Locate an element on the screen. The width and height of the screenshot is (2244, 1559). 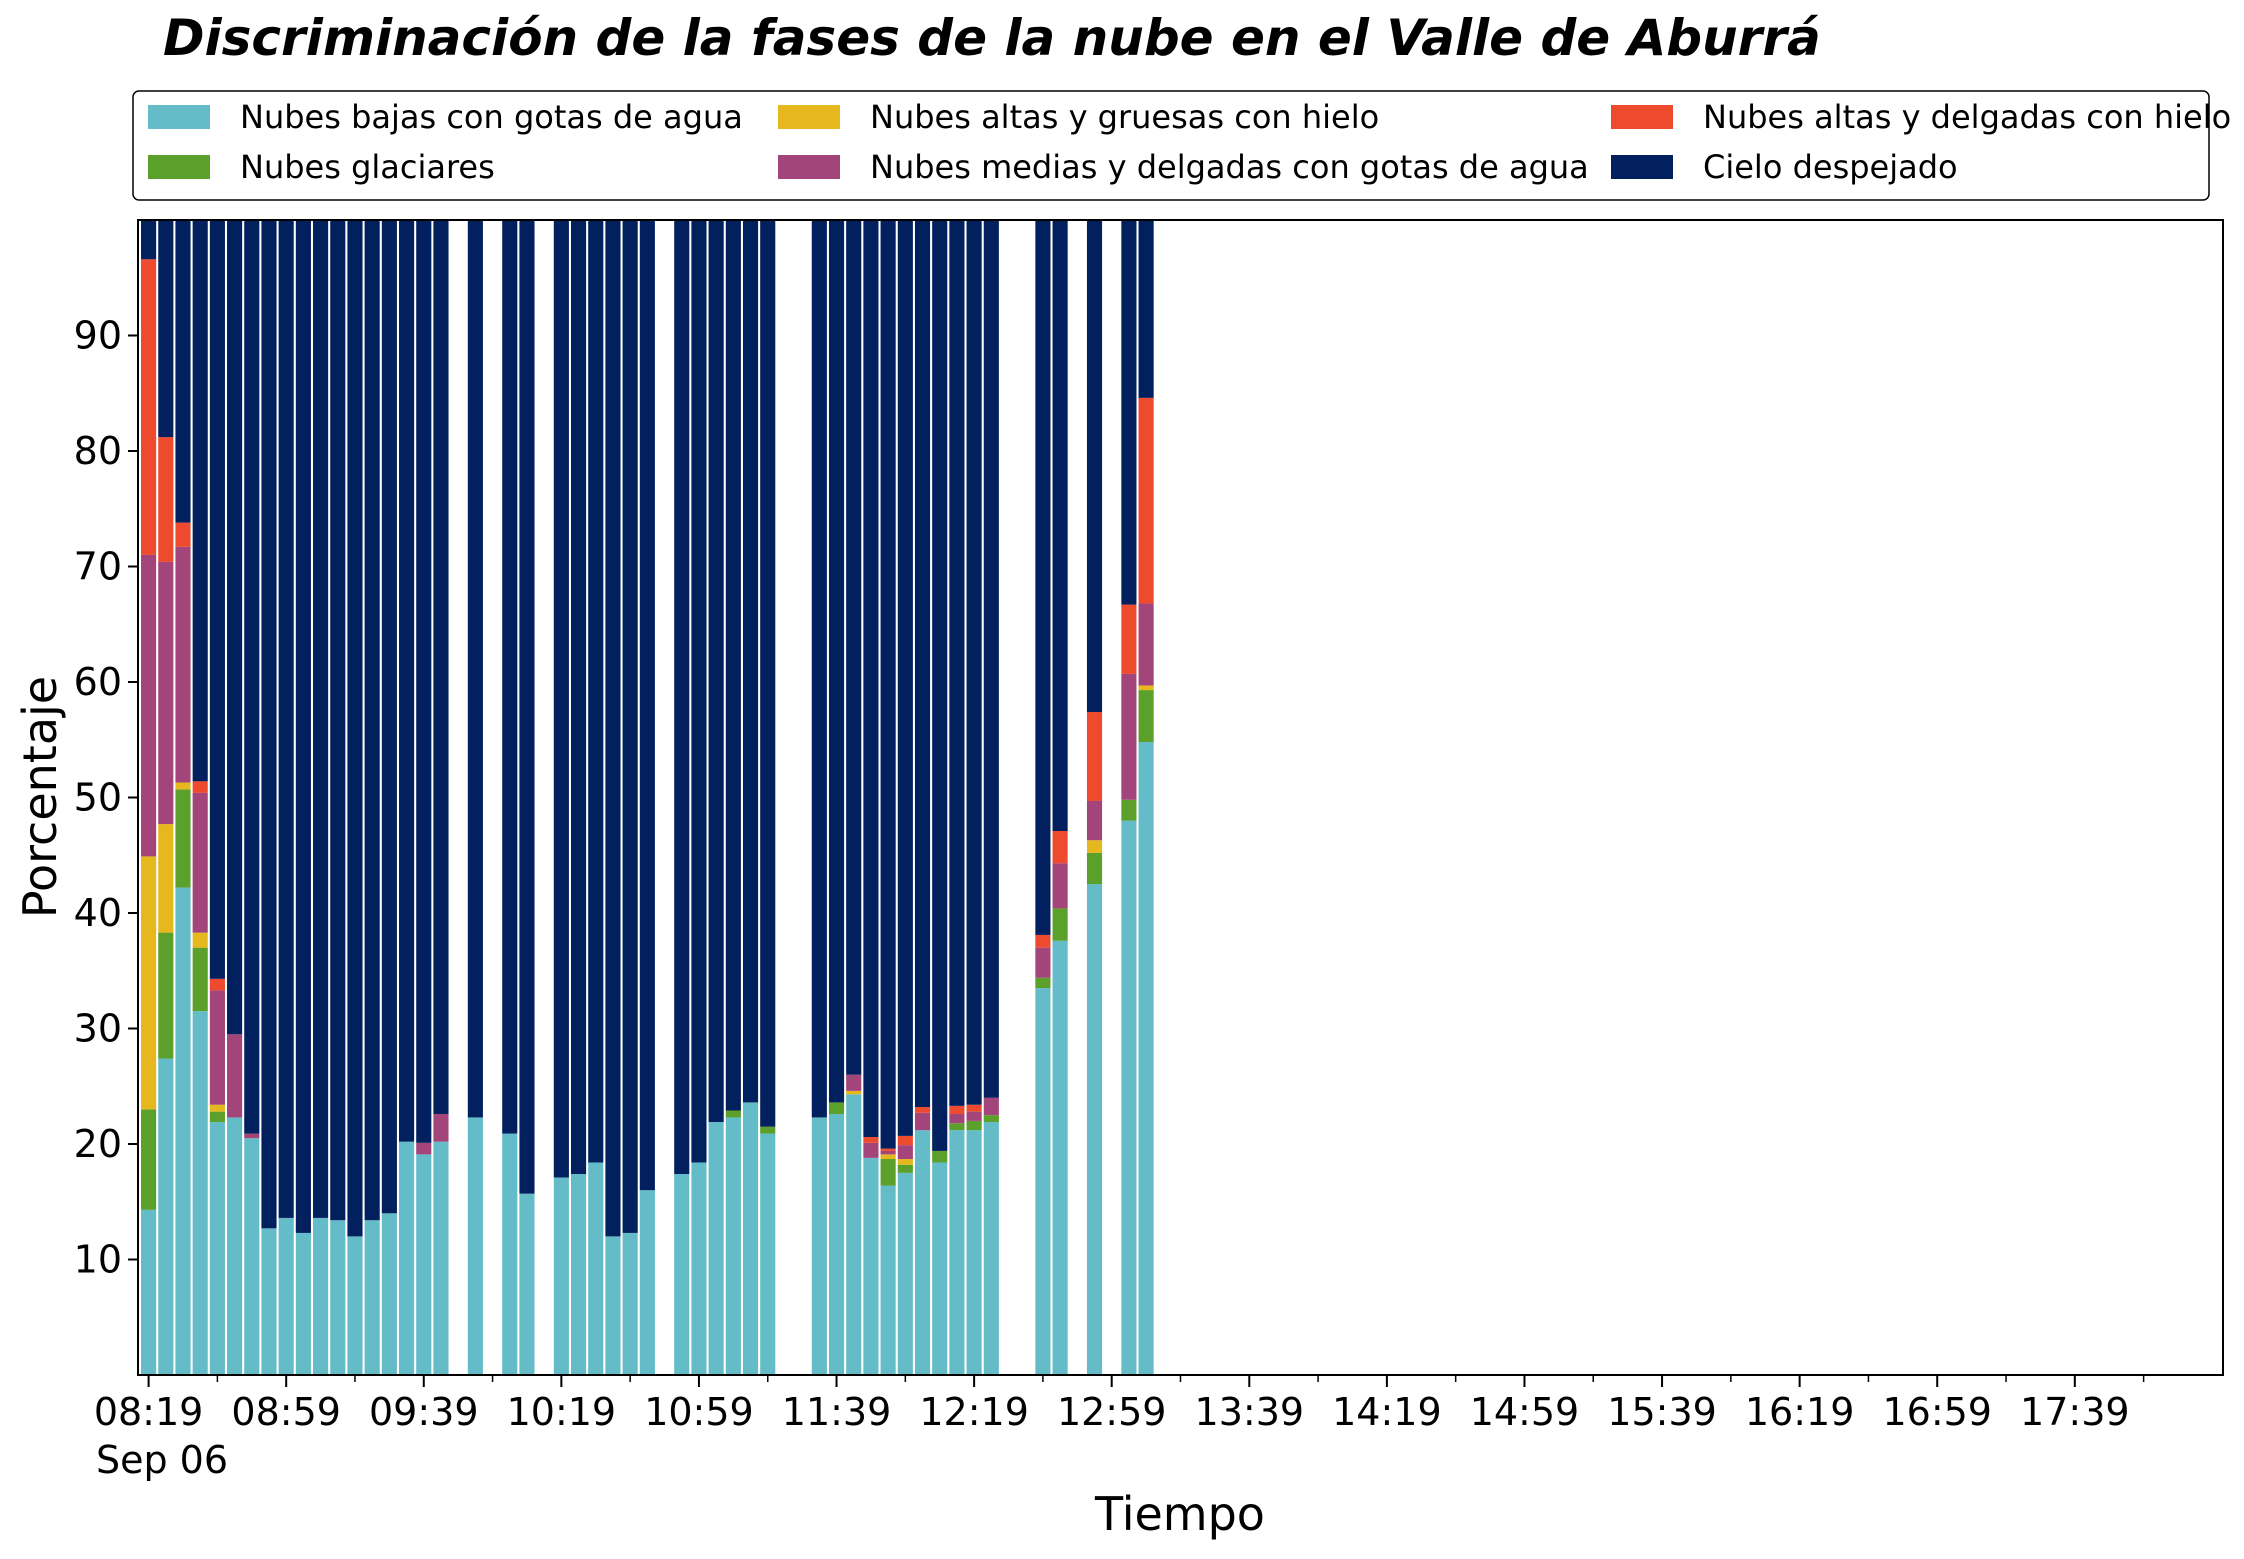
y-tick-label: 90 is located at coordinates (98, 336).